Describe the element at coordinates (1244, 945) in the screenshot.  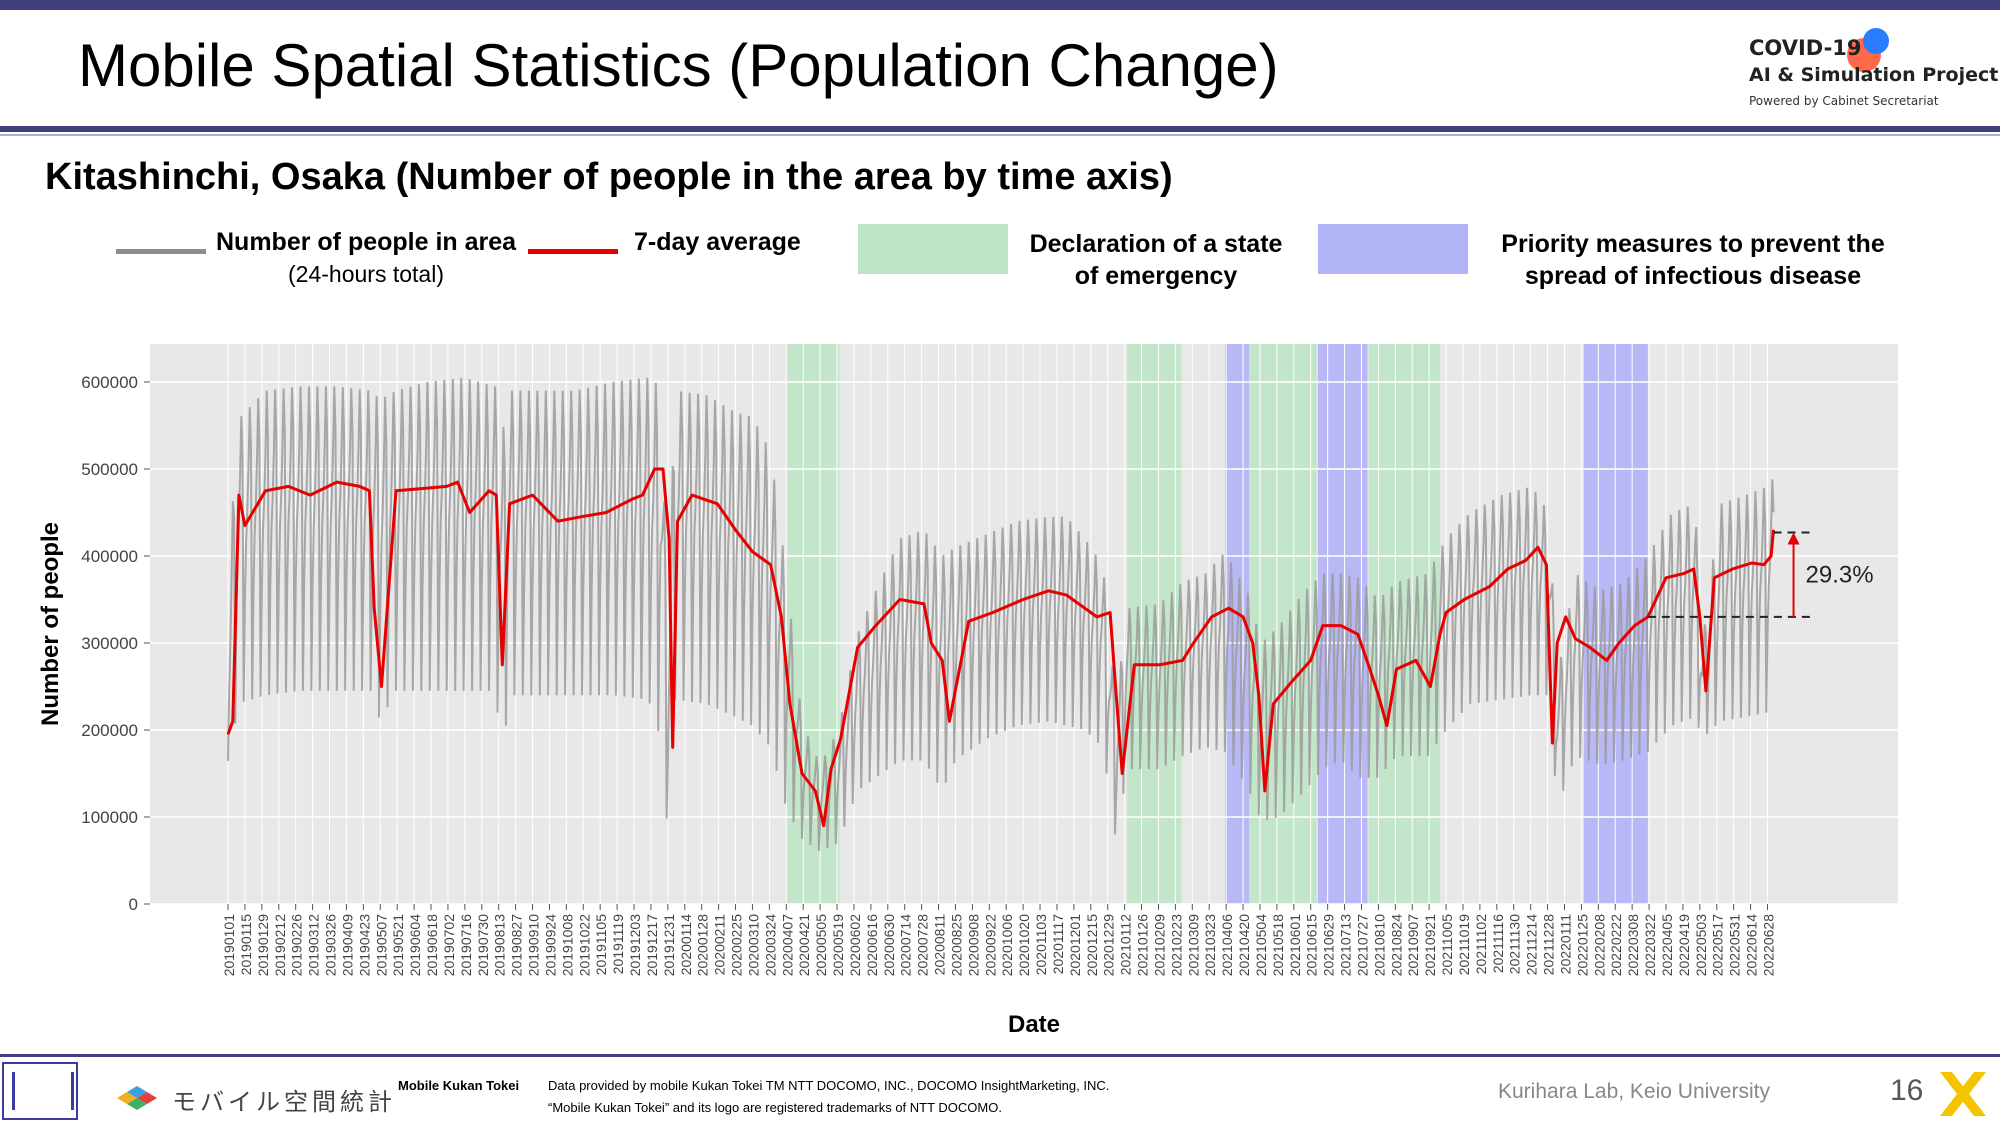
I see `x-tick-label: 20210420` at that location.